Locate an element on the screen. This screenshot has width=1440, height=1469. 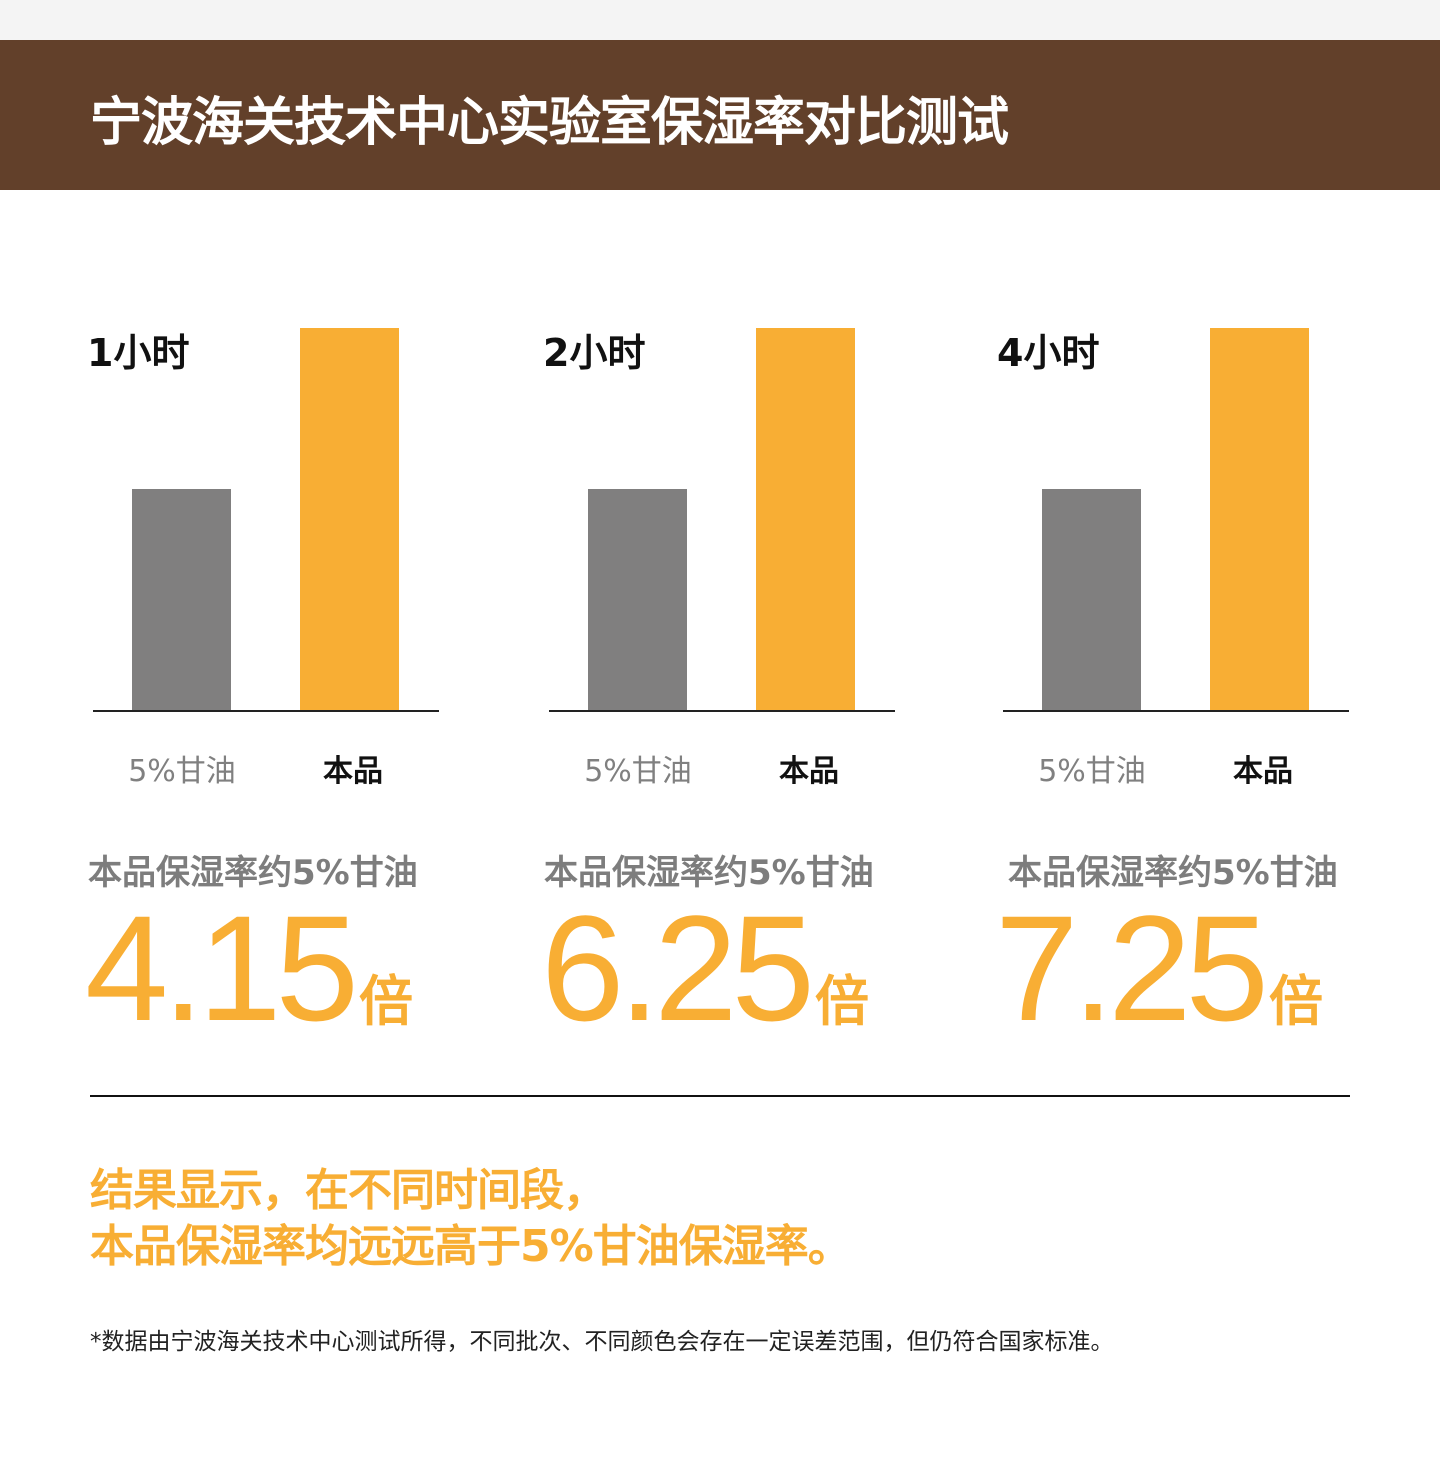
ratio-value: 4.15 倍 is located at coordinates (249, 991).